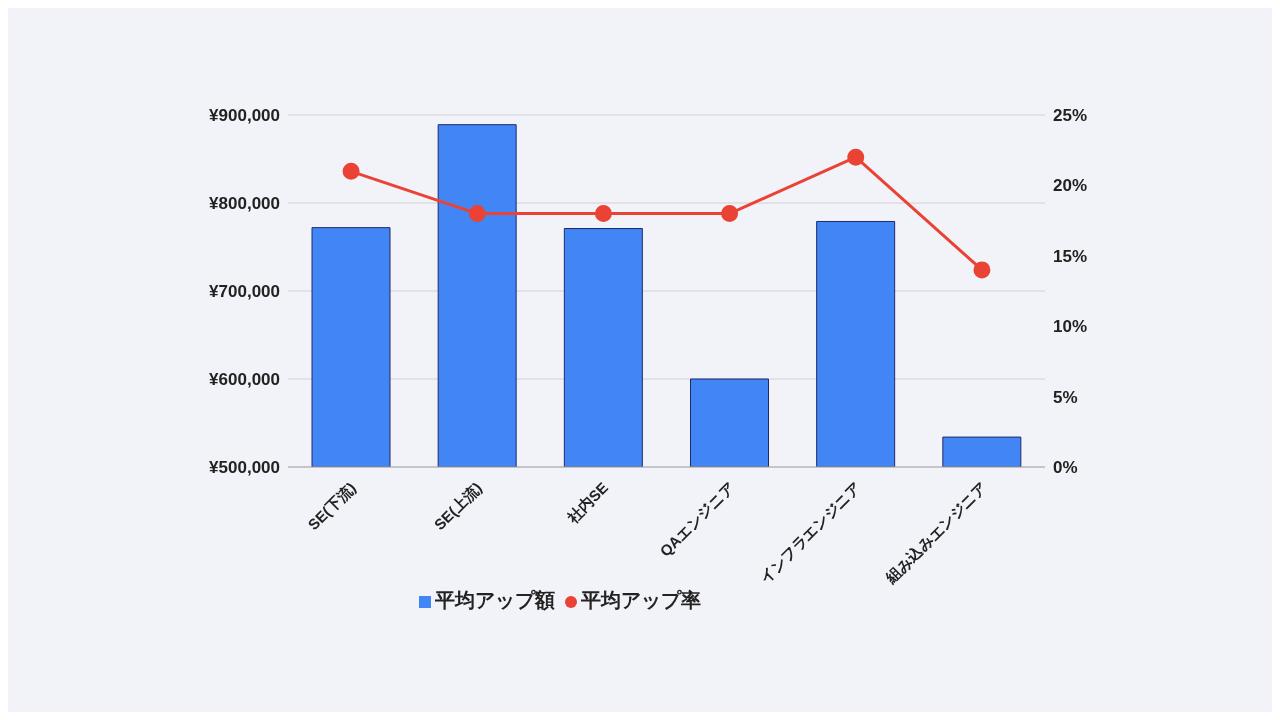  Describe the element at coordinates (1065, 397) in the screenshot. I see `y2-tick-label: 5%` at that location.